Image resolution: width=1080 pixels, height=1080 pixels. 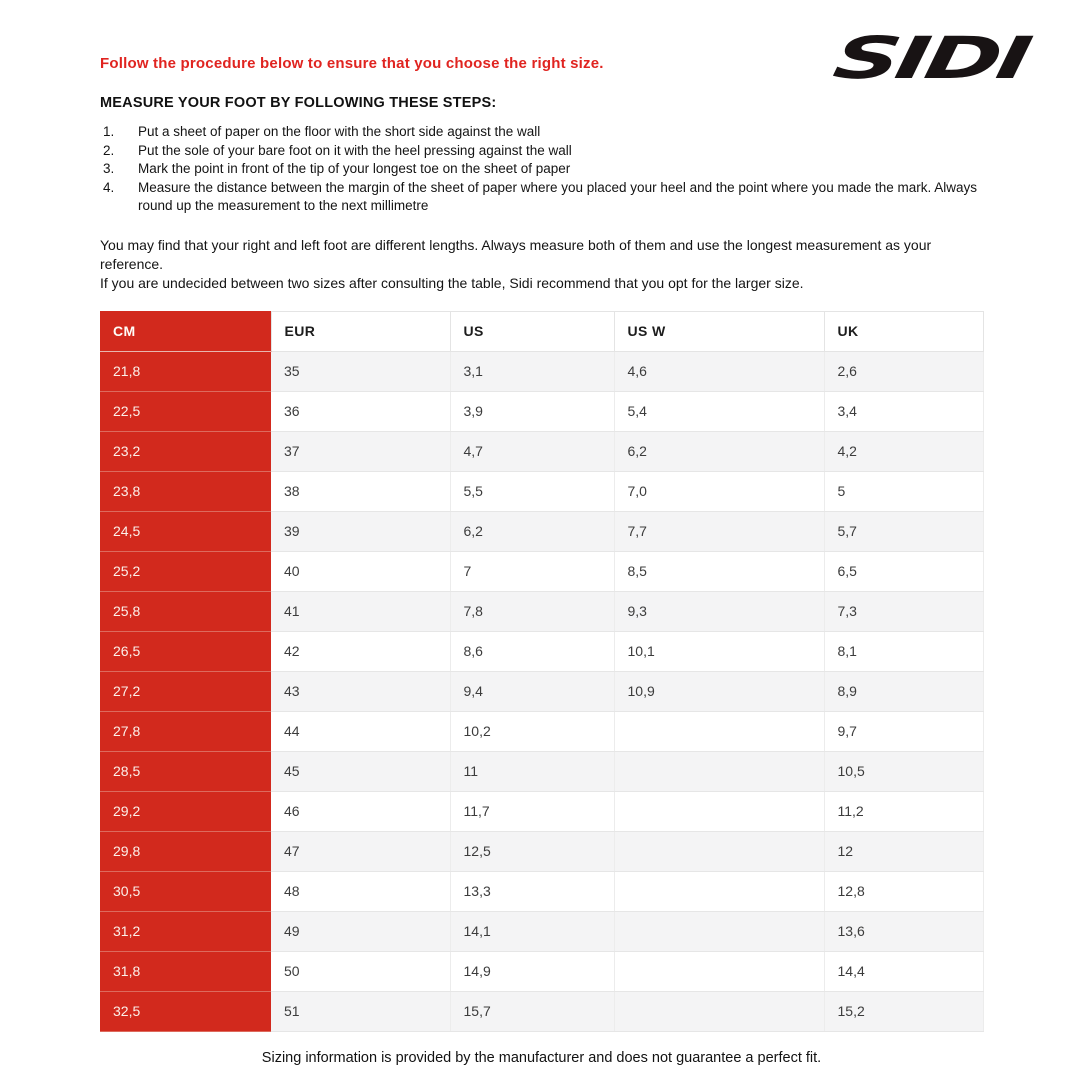 What do you see at coordinates (185, 331) in the screenshot?
I see `column-header-cm: CM` at bounding box center [185, 331].